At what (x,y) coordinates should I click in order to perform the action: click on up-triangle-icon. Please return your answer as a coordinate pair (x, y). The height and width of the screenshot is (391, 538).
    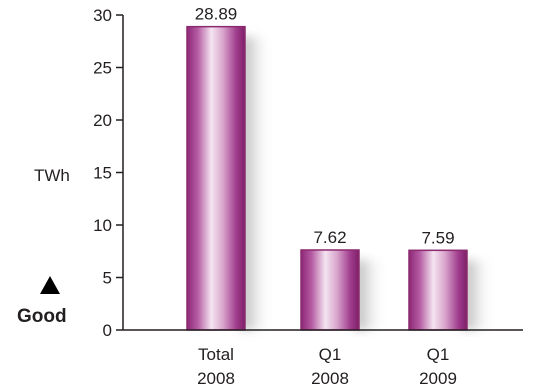
    Looking at the image, I should click on (50, 285).